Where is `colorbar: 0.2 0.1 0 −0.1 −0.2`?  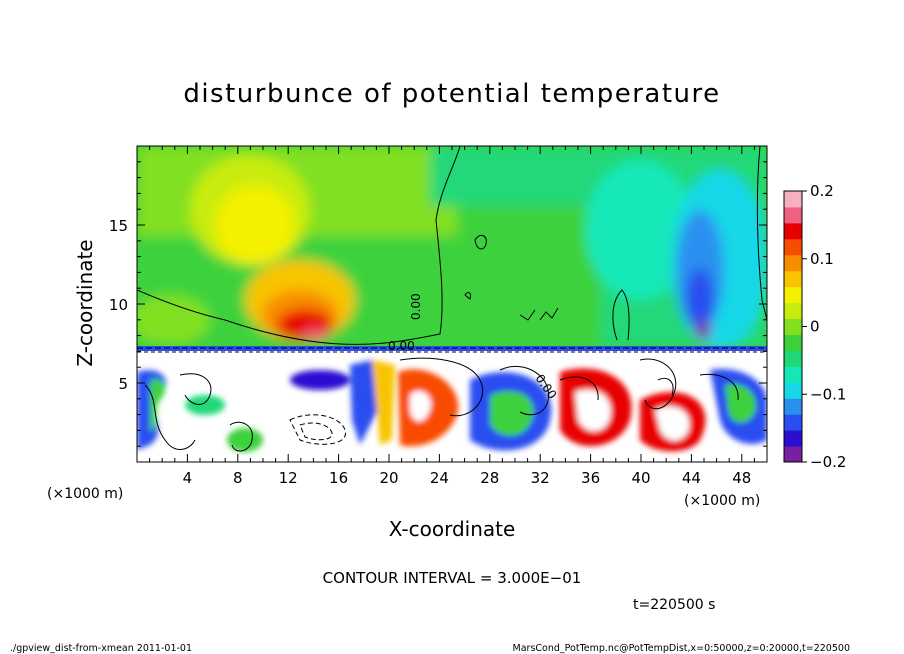 colorbar: 0.2 0.1 0 −0.1 −0.2 is located at coordinates (814, 326).